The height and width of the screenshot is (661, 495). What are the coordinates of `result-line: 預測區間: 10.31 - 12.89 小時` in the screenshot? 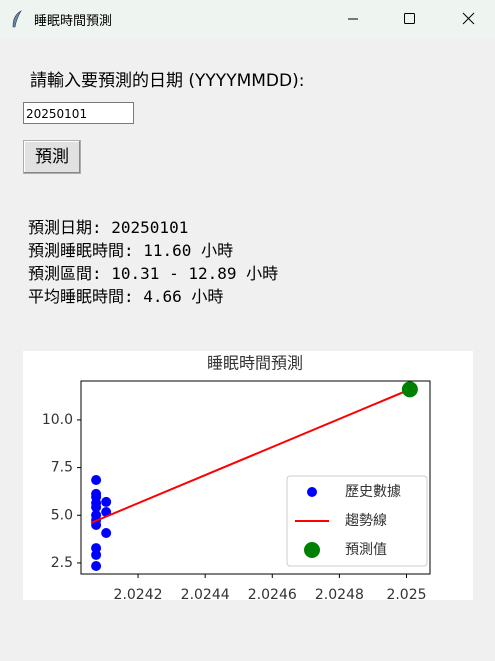 It's located at (153, 273).